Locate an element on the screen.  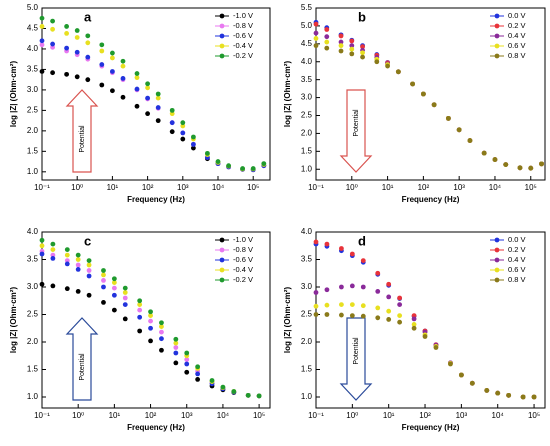
y-axis-label: log |Z| (Ohm·cm²) is located at coordinates (13, 94).